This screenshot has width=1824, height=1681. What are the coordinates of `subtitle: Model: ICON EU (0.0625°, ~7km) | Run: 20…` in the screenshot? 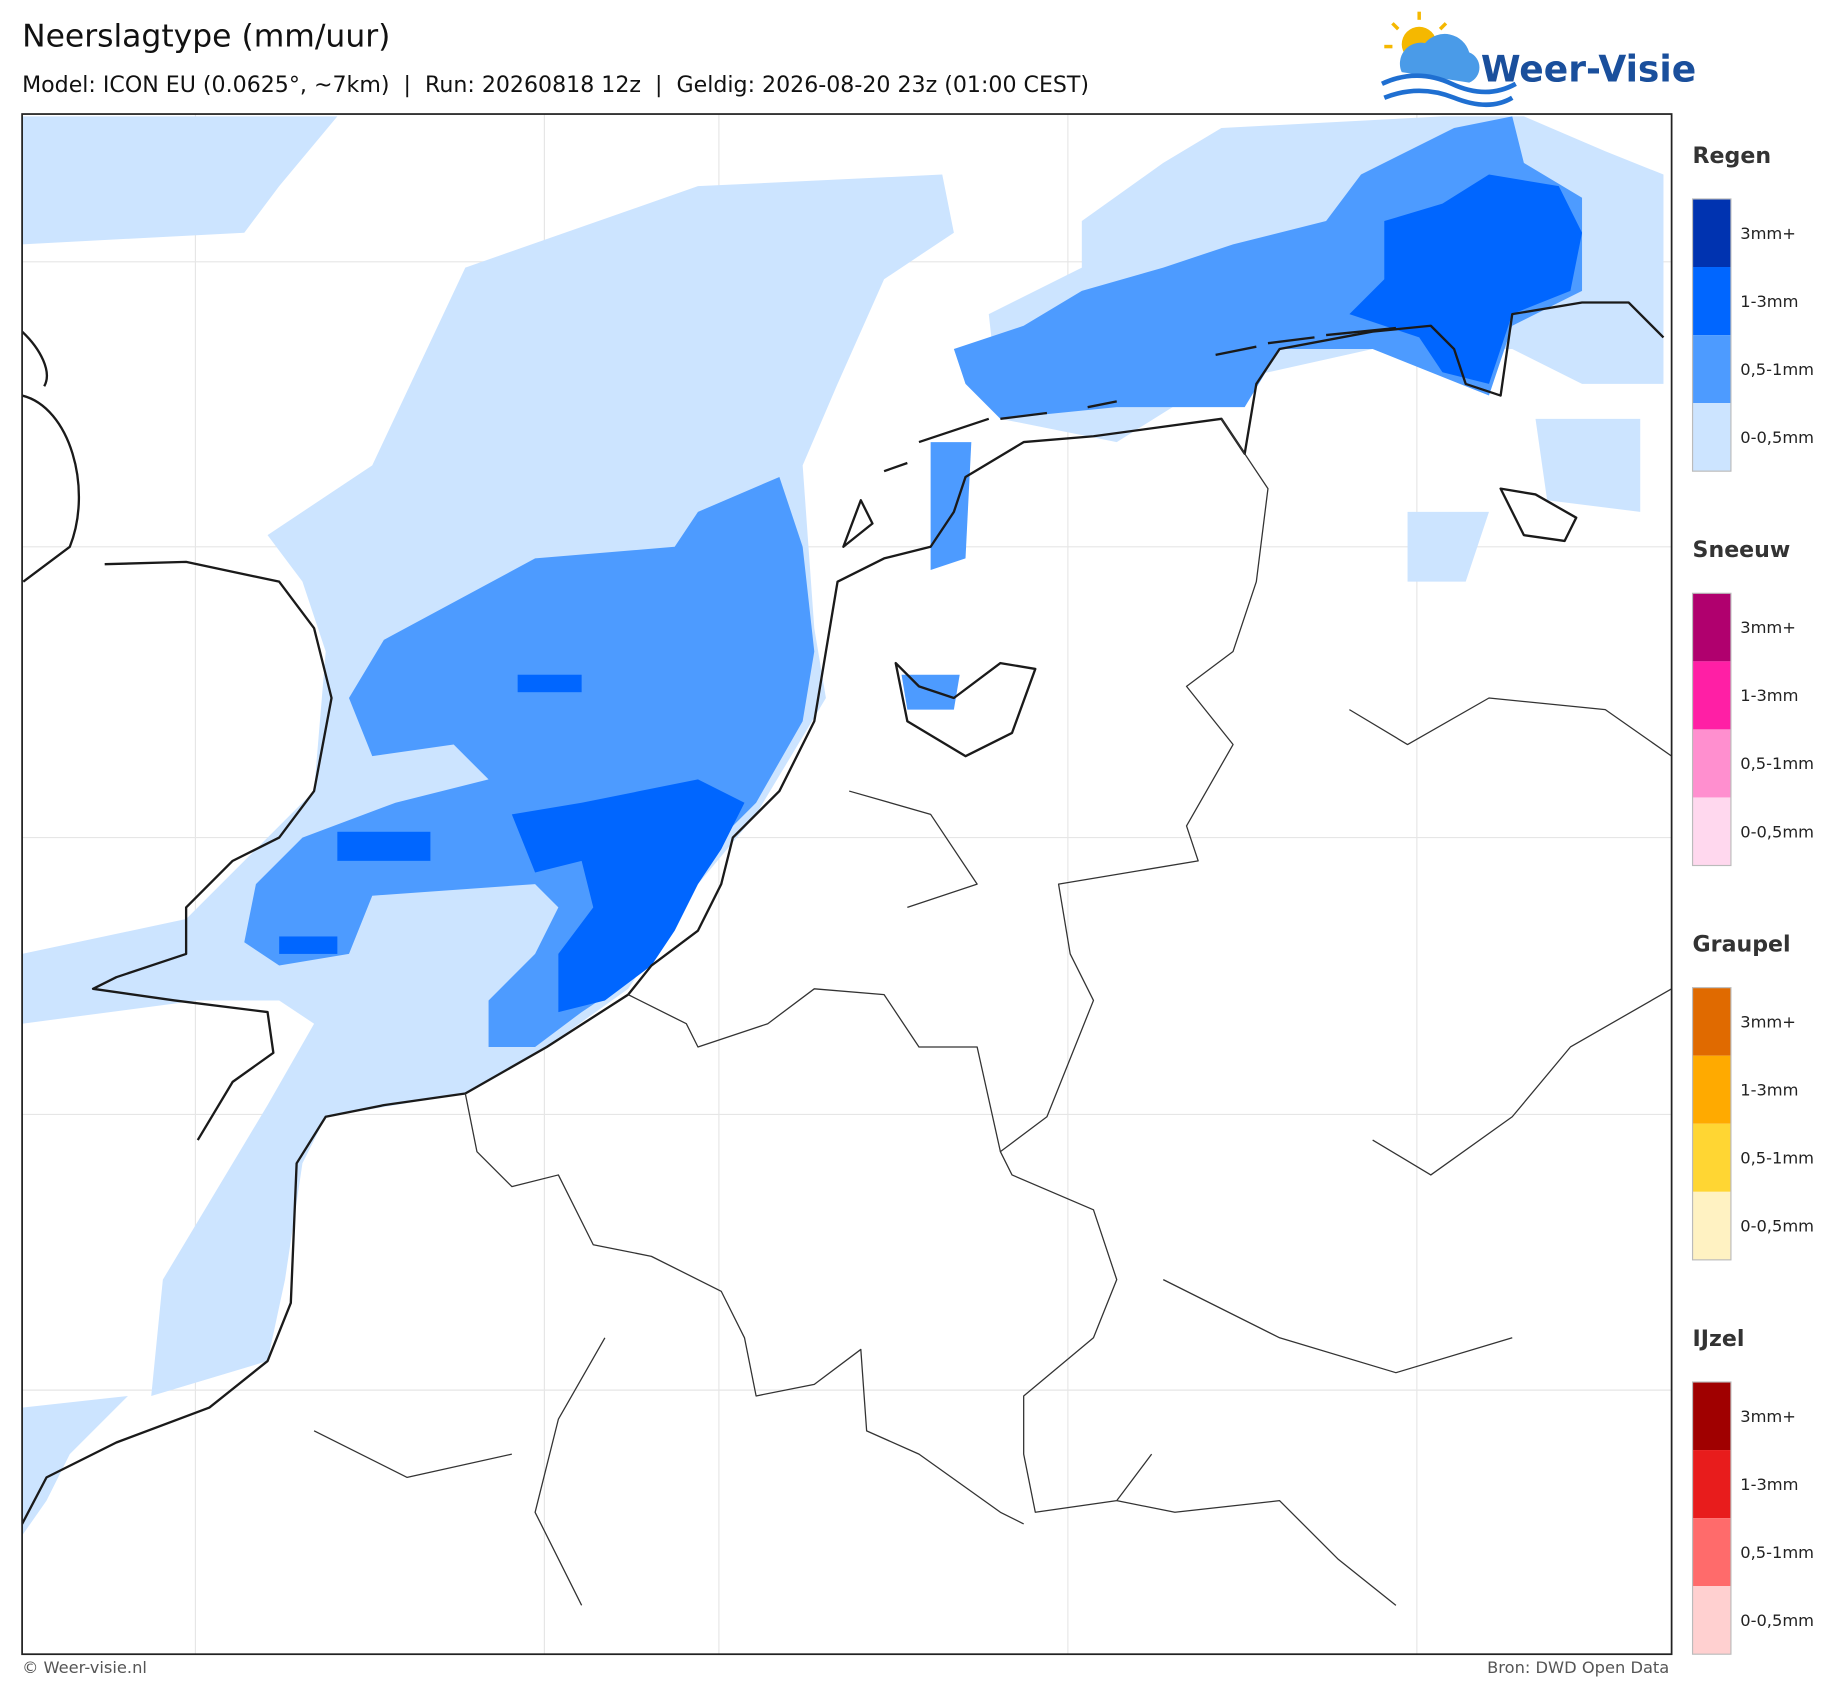 It's located at (555, 85).